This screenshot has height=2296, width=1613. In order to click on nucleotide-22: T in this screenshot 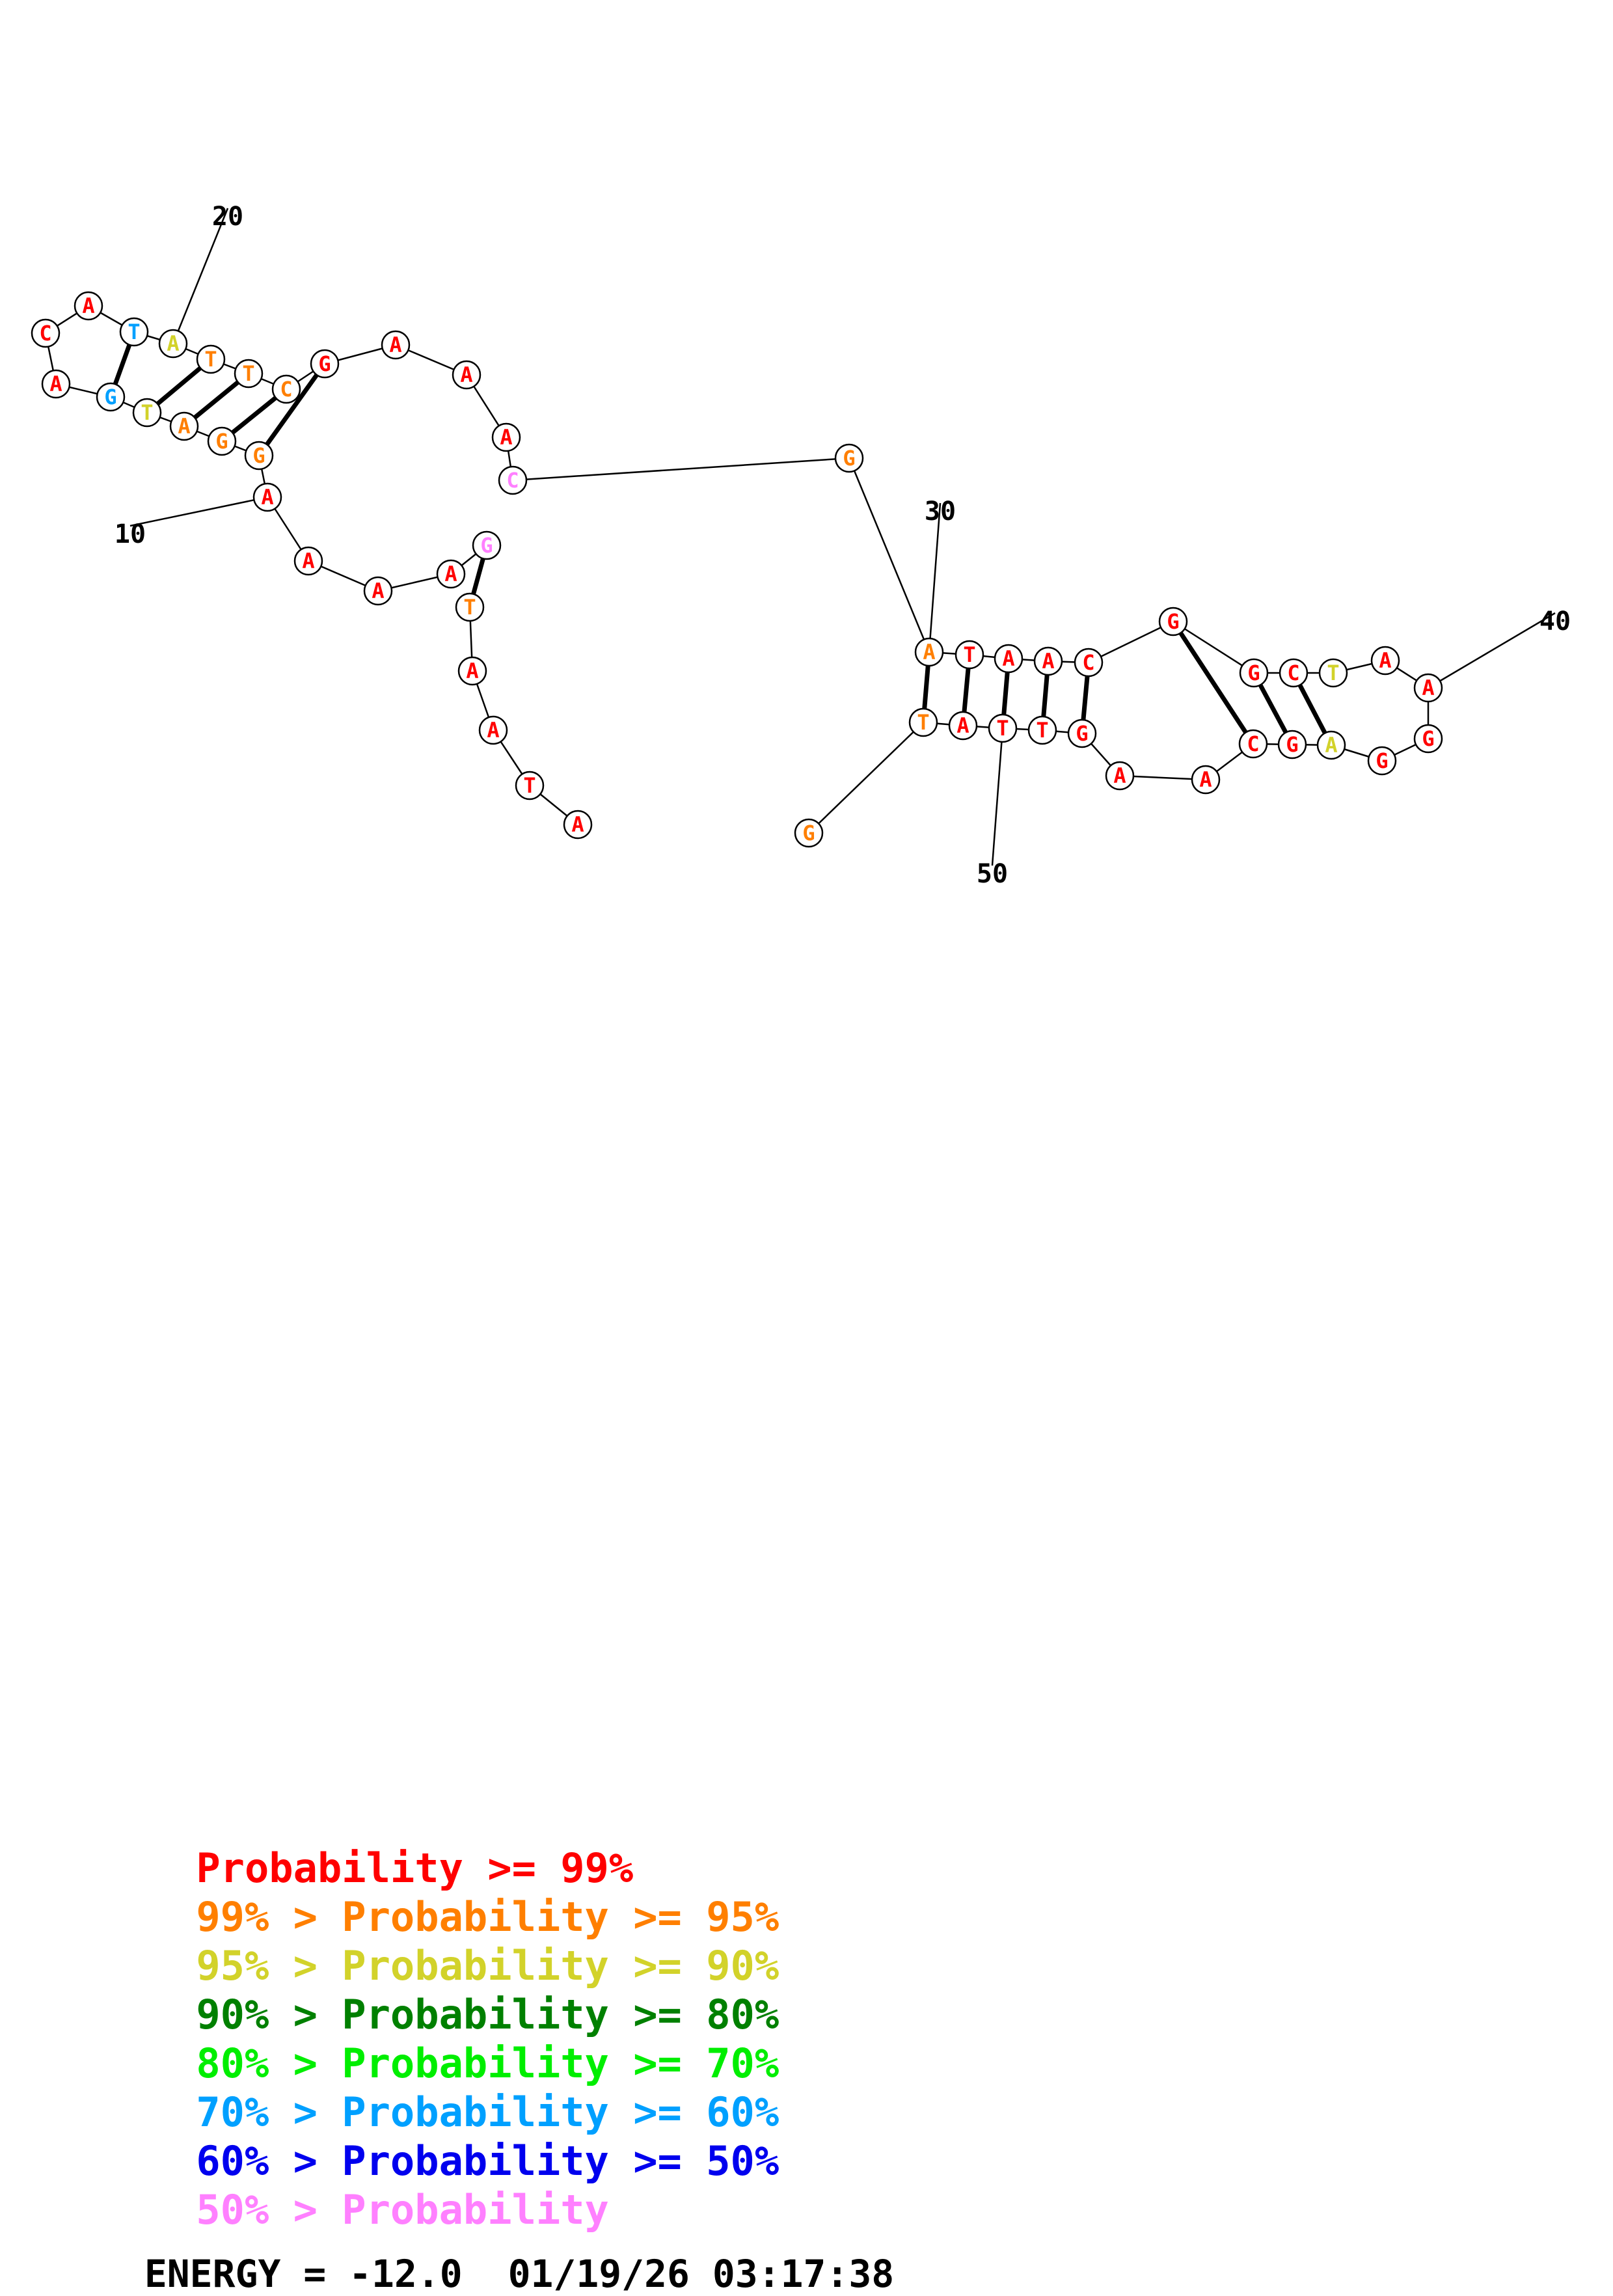, I will do `click(249, 374)`.